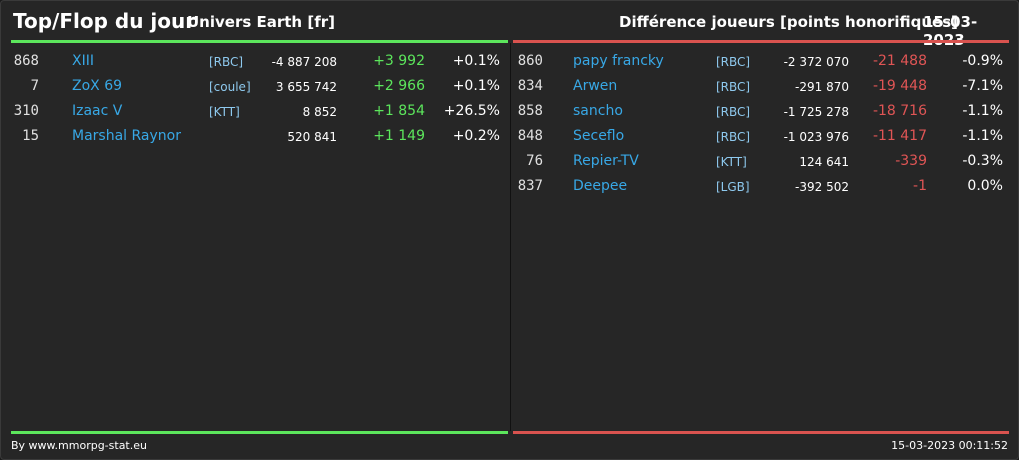 The width and height of the screenshot is (1019, 460). Describe the element at coordinates (30, 136) in the screenshot. I see `player-rank: 15` at that location.